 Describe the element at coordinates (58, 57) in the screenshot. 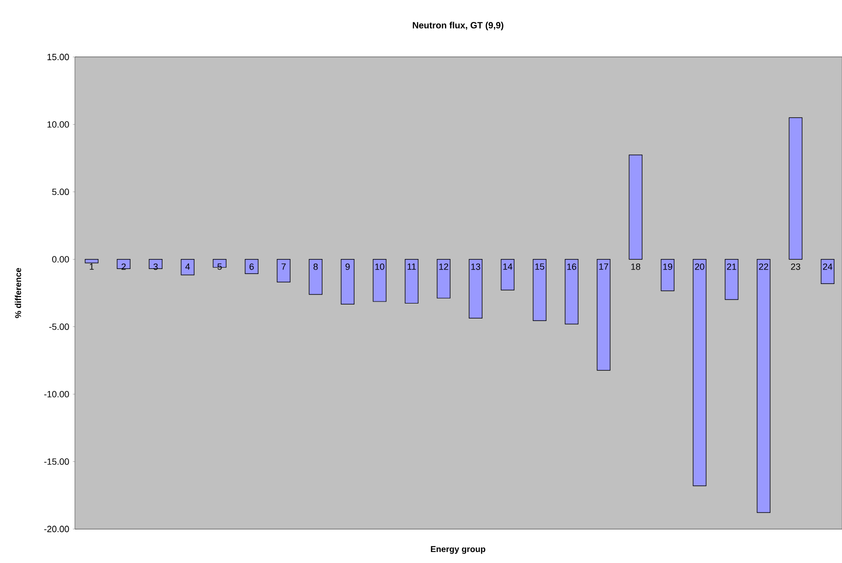

I see `y-tick-label: 15.00` at that location.